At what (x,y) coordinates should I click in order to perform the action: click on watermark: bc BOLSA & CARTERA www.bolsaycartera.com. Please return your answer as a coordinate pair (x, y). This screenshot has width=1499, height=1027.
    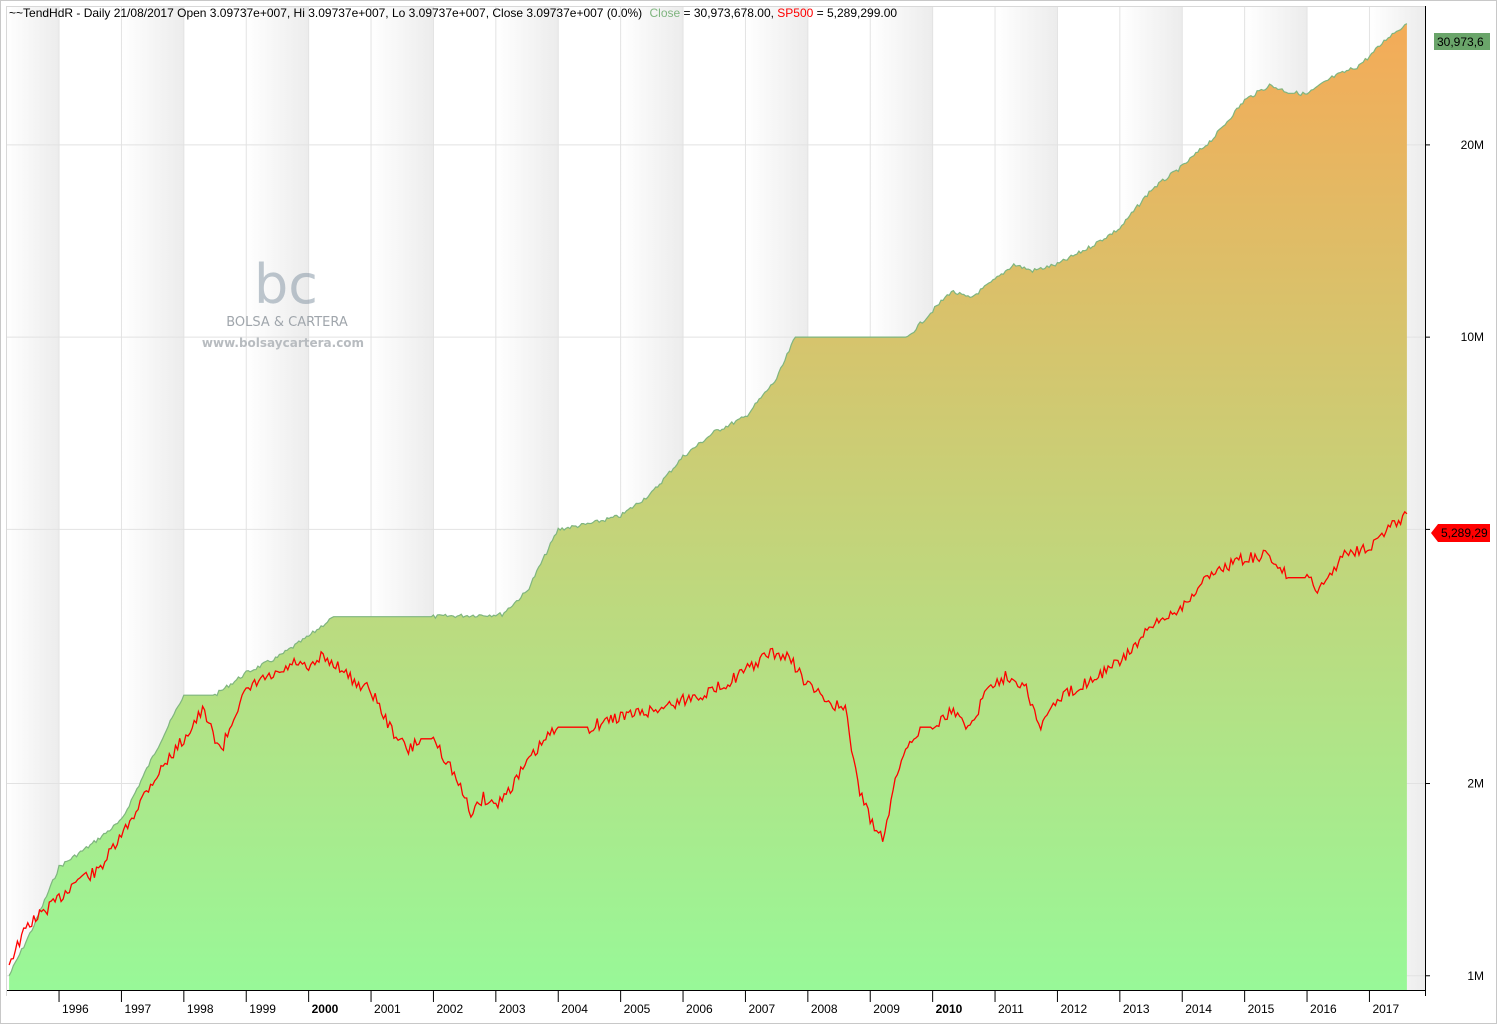
    Looking at the image, I should click on (283, 301).